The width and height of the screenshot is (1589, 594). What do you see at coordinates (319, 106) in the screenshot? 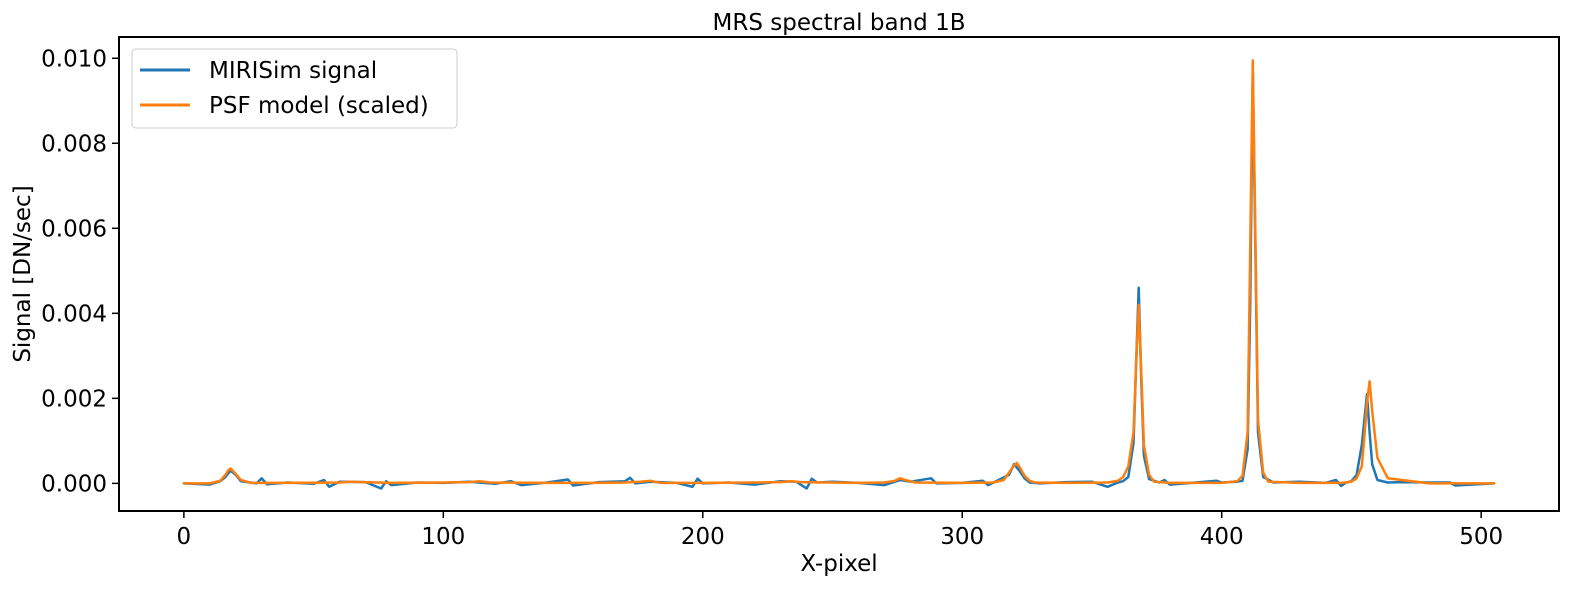
I see `legend-label-psf-model: PSF model (scaled)` at bounding box center [319, 106].